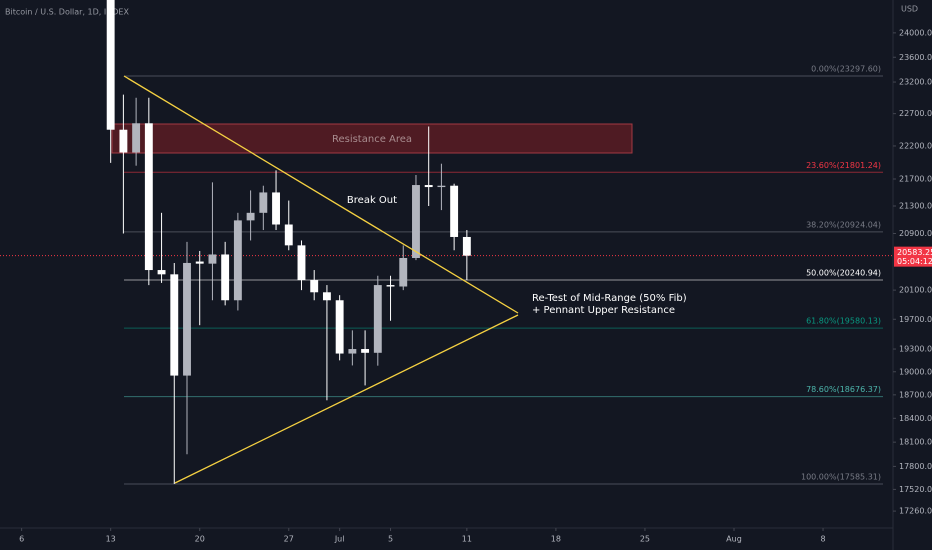  I want to click on retest-label: Re-Test of Mid-Range (50% Fib), so click(609, 298).